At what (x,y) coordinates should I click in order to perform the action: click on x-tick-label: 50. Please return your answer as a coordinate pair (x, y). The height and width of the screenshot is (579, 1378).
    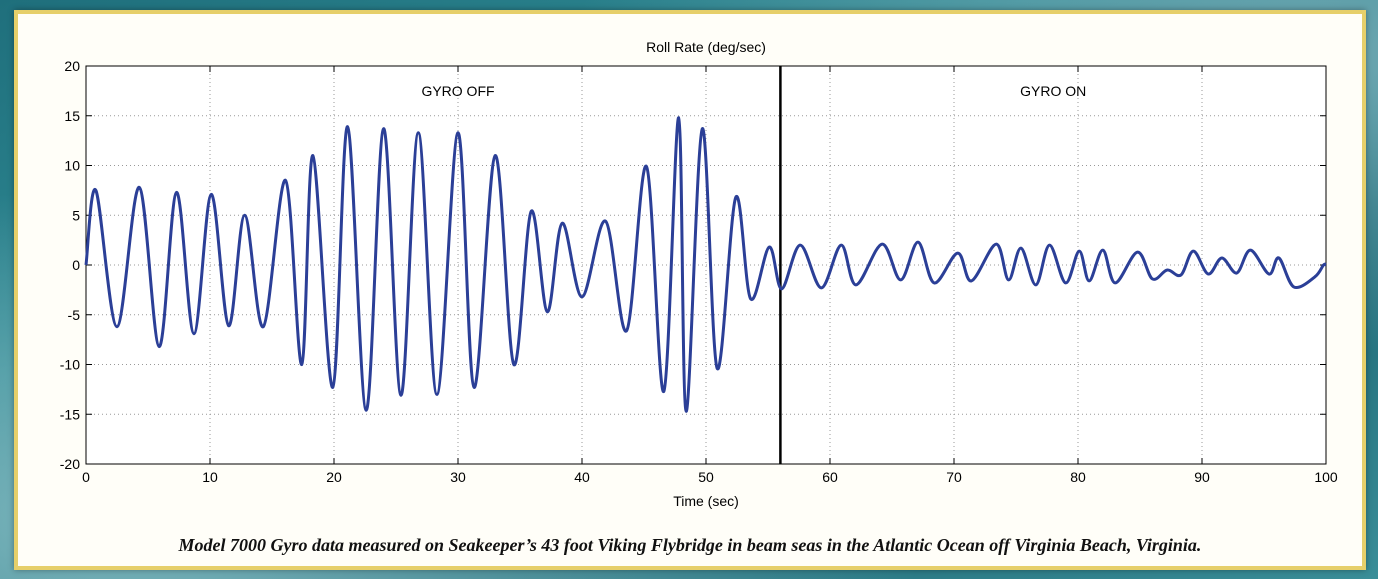
    Looking at the image, I should click on (706, 477).